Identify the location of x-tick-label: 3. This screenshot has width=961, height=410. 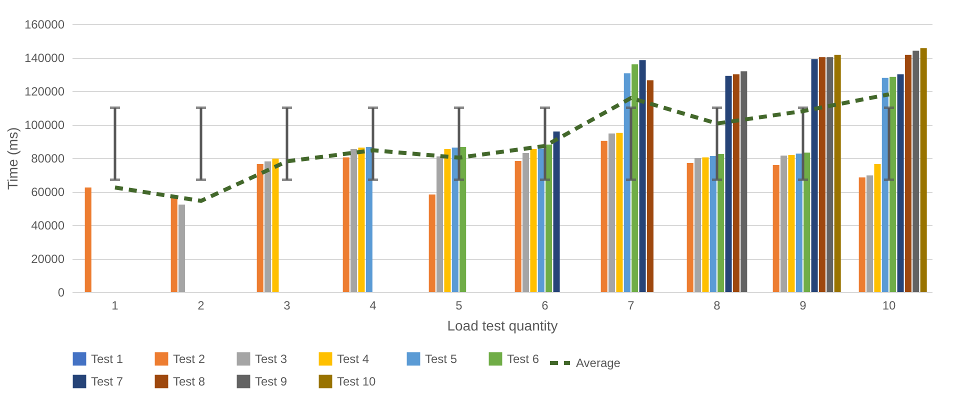
(287, 305).